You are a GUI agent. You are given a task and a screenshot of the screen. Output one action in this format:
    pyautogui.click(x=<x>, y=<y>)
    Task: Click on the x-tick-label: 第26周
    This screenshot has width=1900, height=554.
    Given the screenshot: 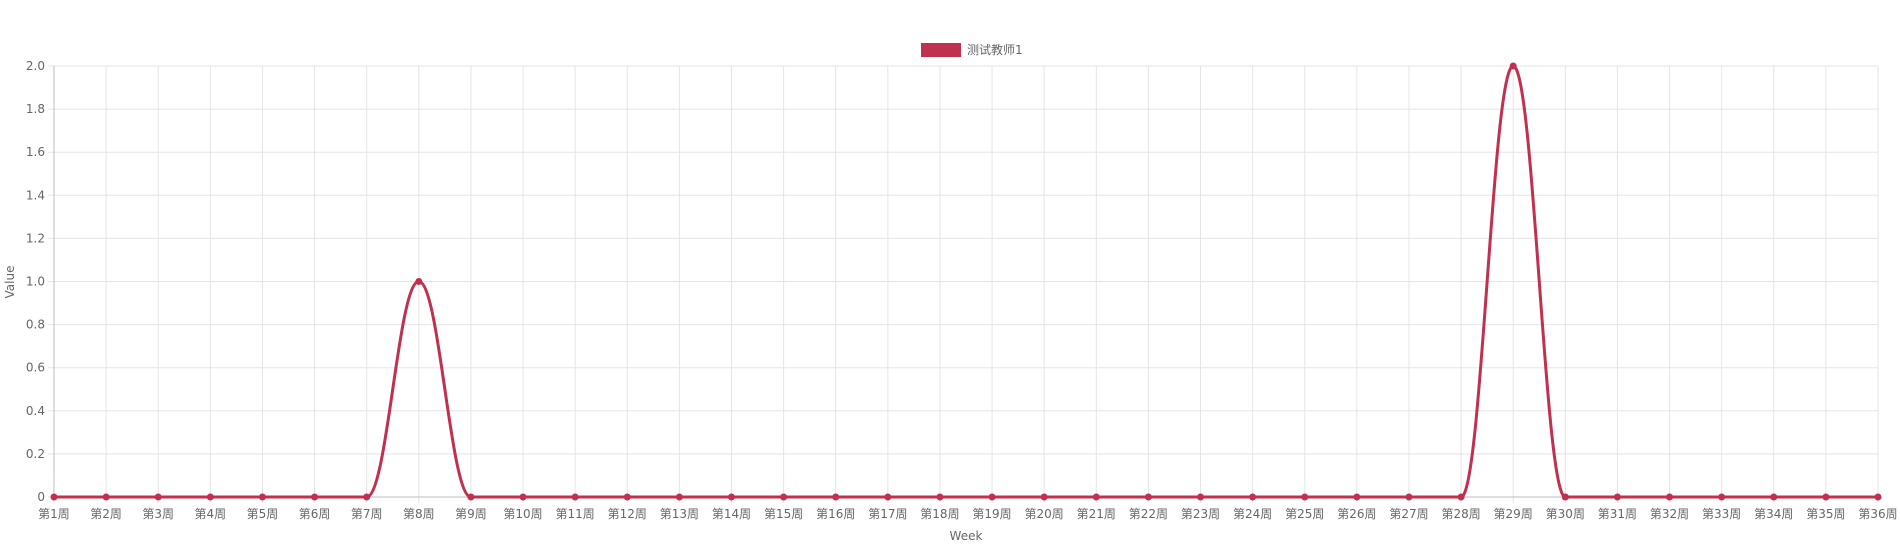 What is the action you would take?
    pyautogui.click(x=1356, y=514)
    